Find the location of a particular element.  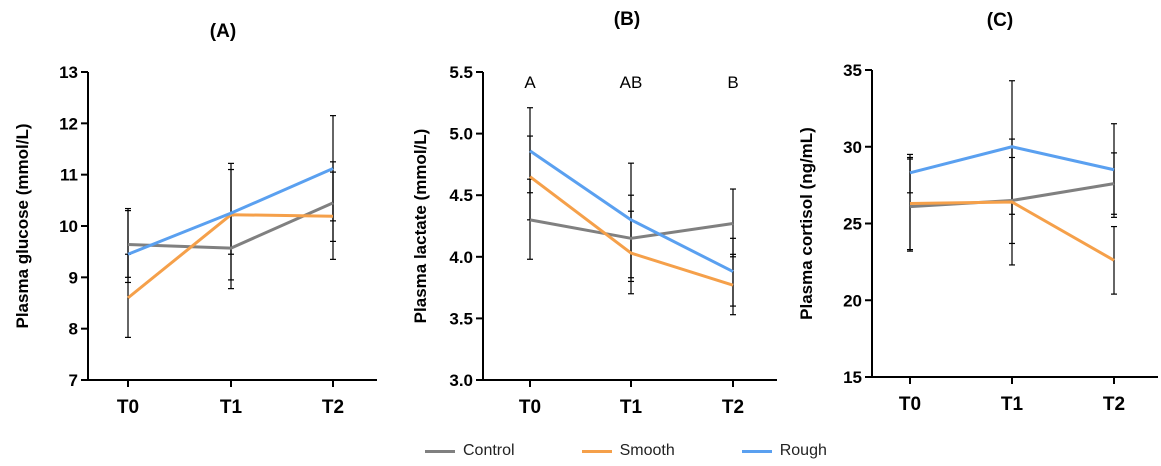

y-tick-label: 8 is located at coordinates (73, 329).